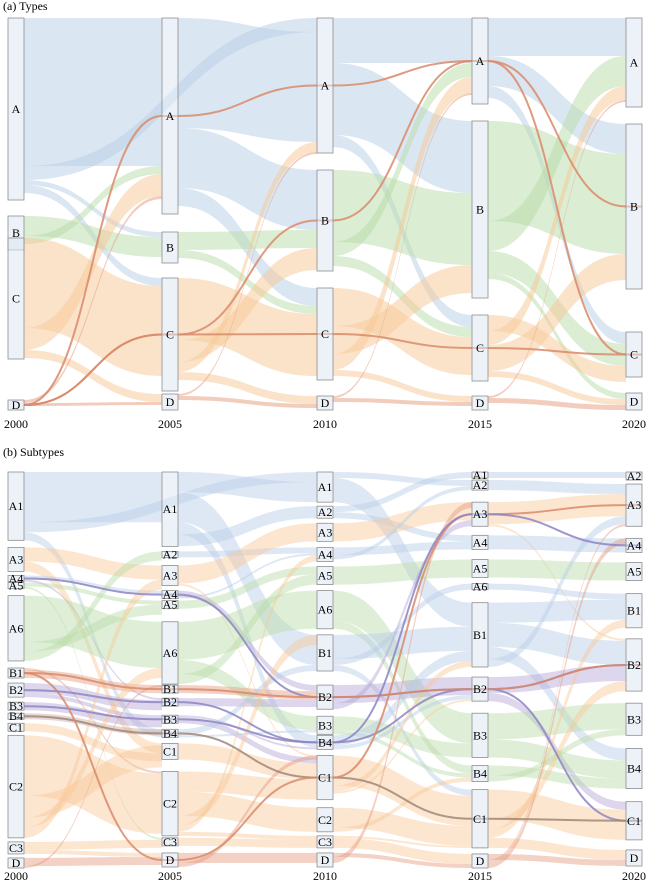 This screenshot has width=650, height=885. What do you see at coordinates (16, 424) in the screenshot?
I see `year-label: 2000` at bounding box center [16, 424].